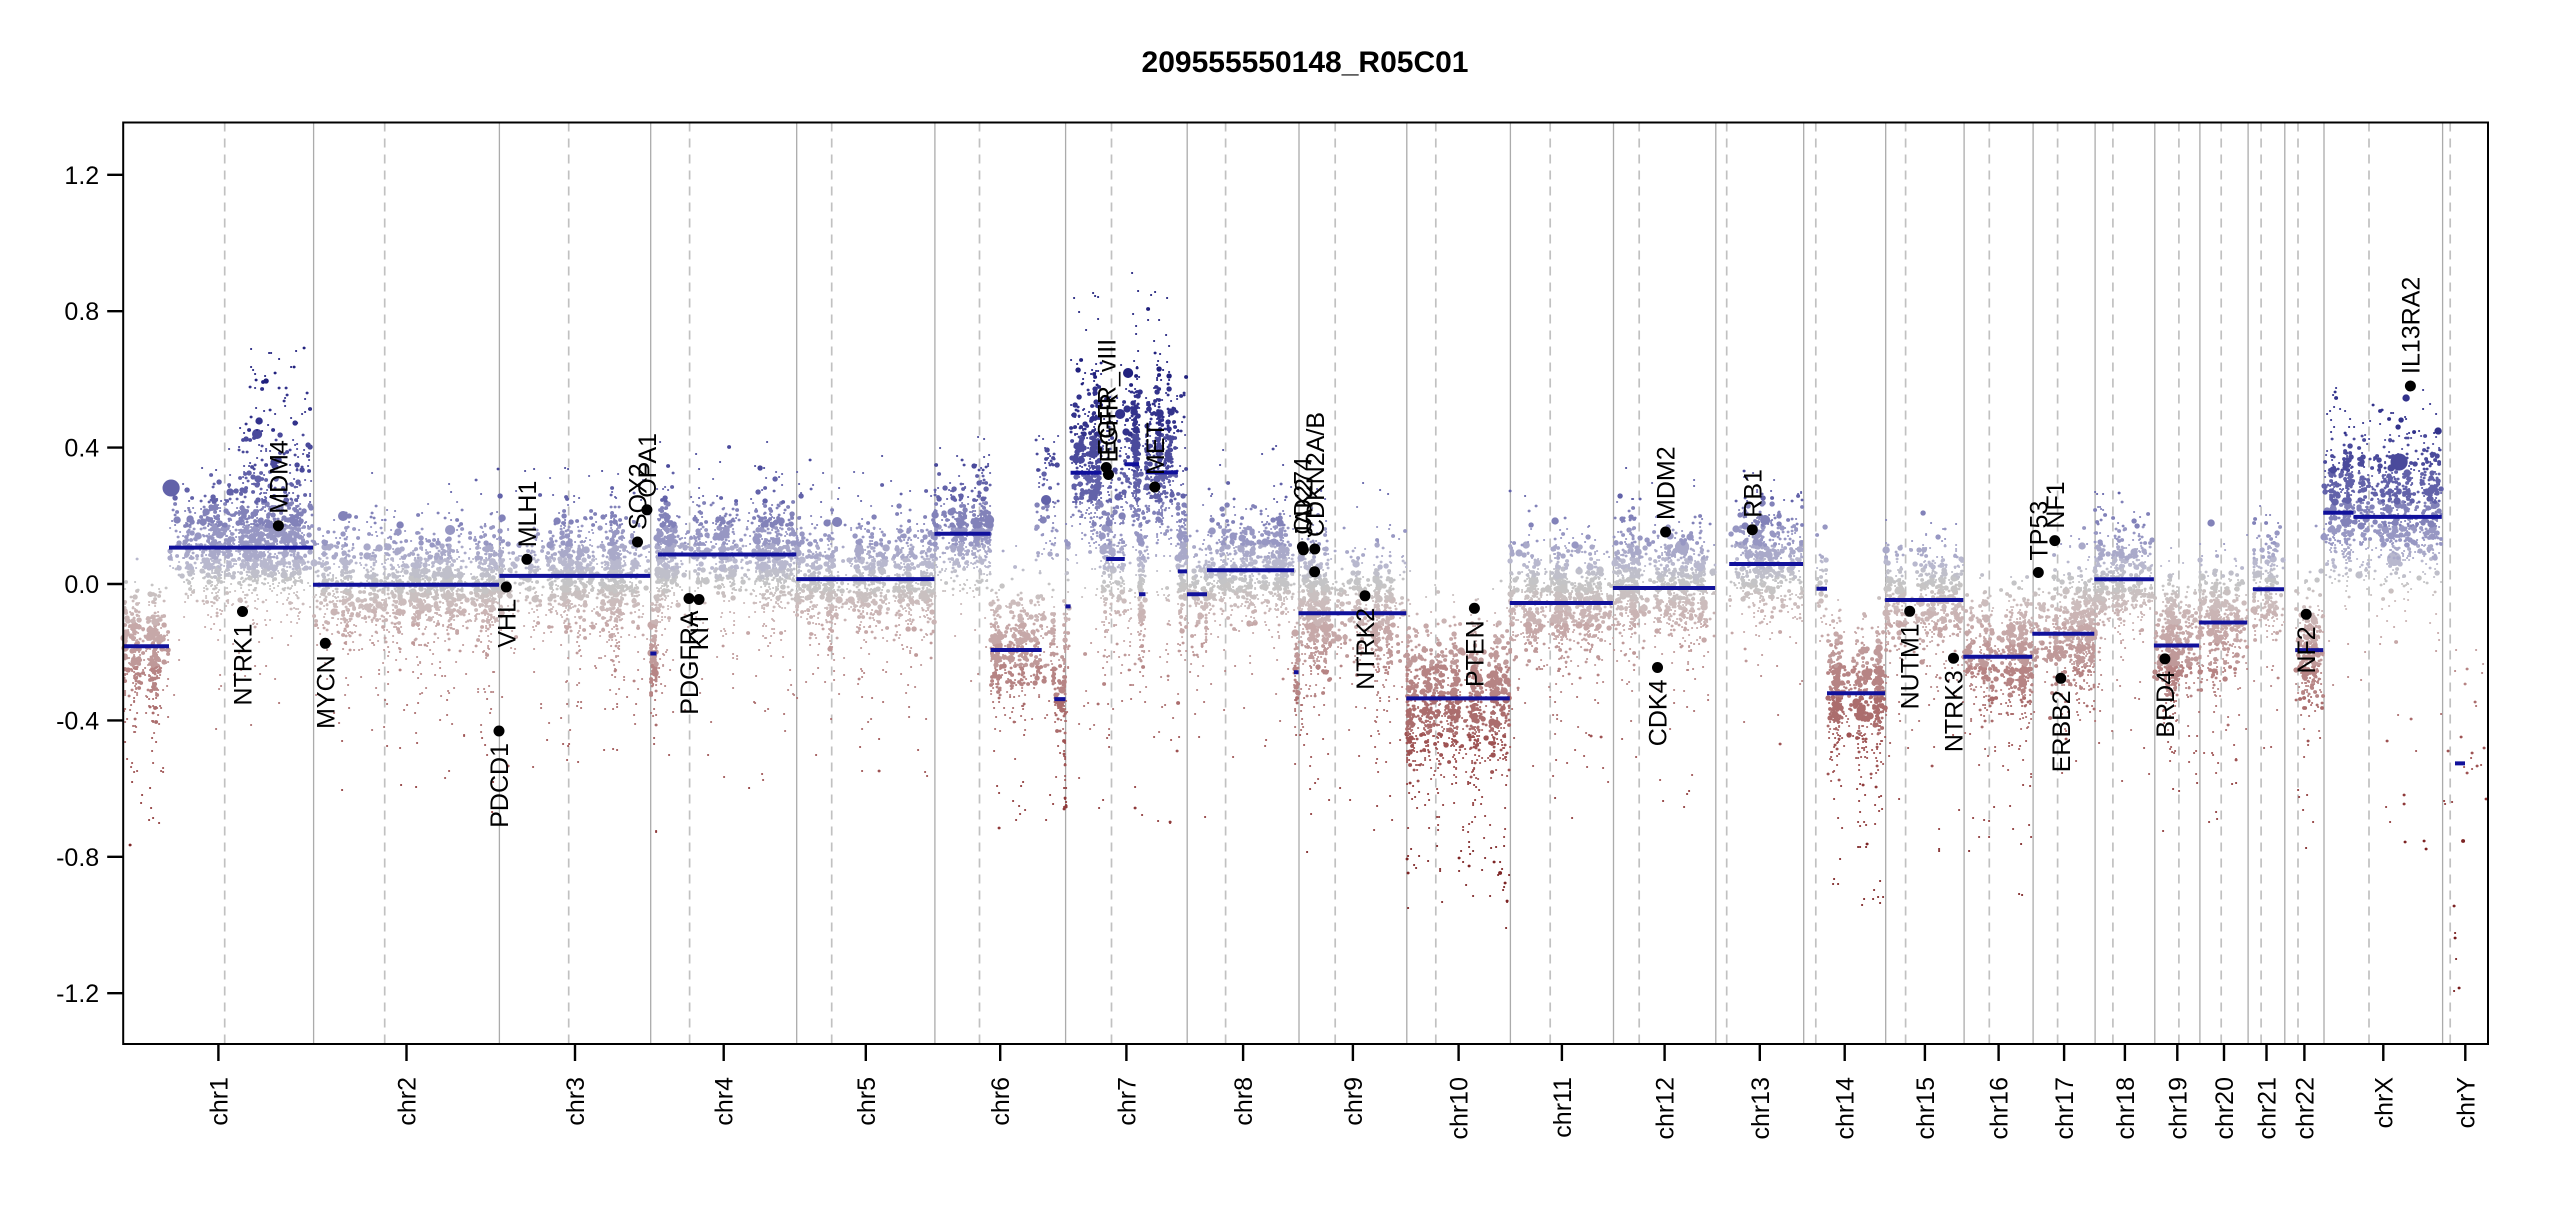 This screenshot has width=2550, height=1205. What do you see at coordinates (1244, 1101) in the screenshot?
I see `svg-text: chr8` at bounding box center [1244, 1101].